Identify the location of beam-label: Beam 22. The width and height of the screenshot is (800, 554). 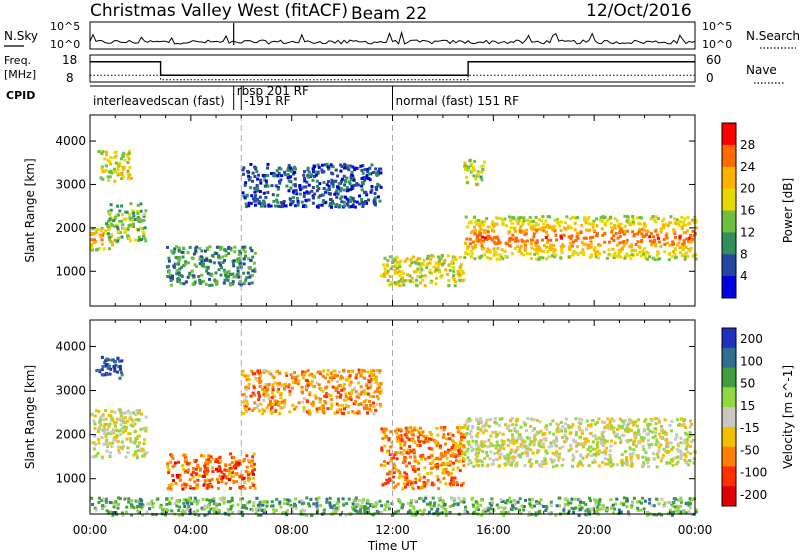
(389, 14).